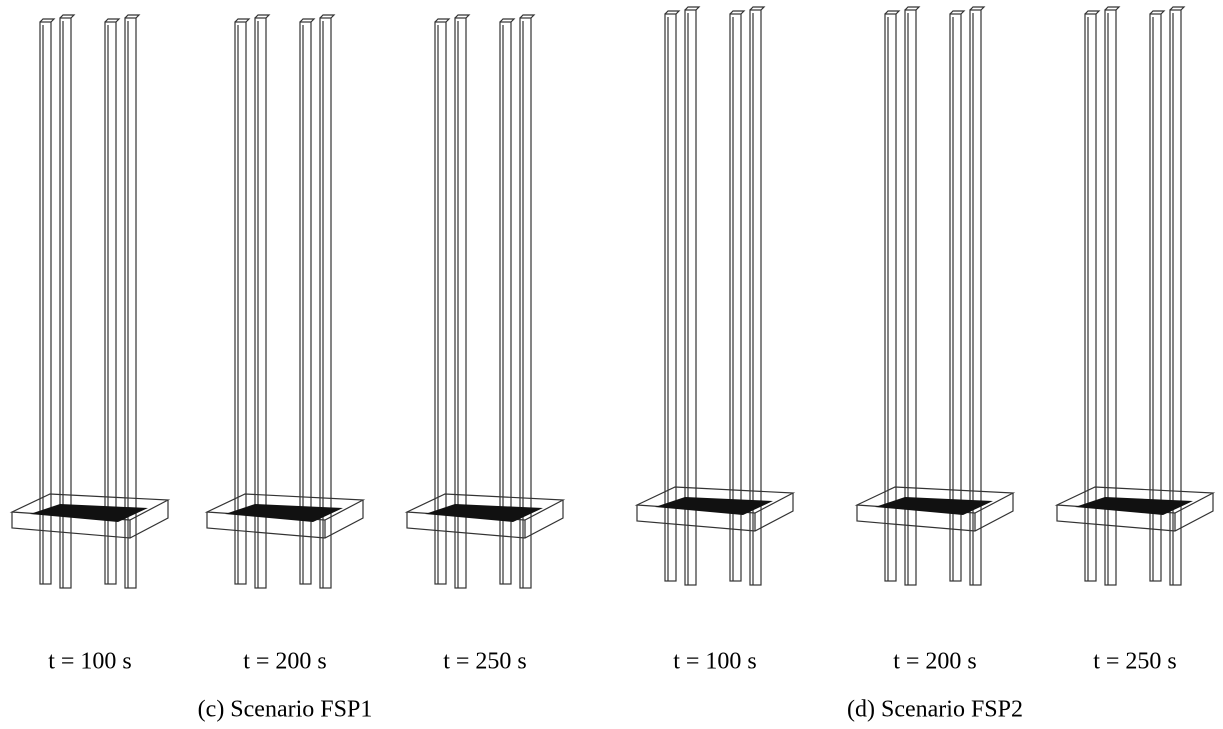 The width and height of the screenshot is (1223, 729). Describe the element at coordinates (285, 710) in the screenshot. I see `panel-caption: (c) Scenario FSP1` at that location.